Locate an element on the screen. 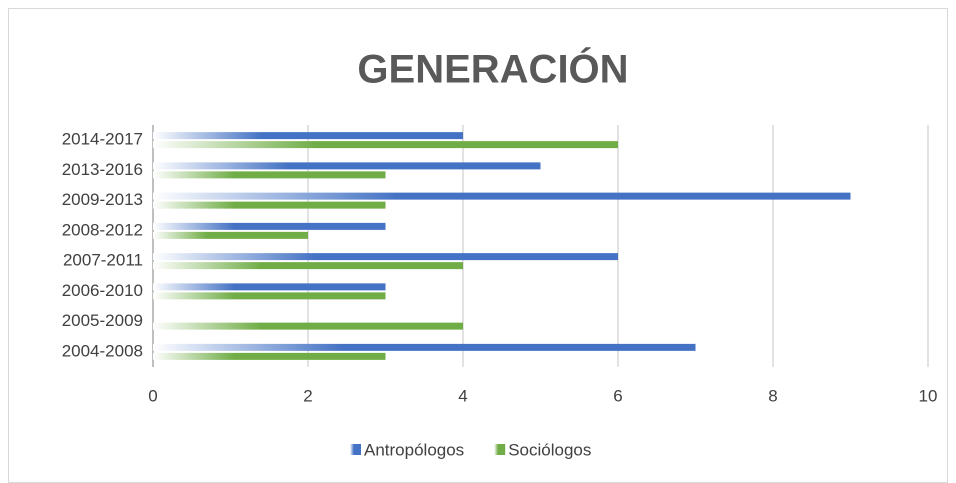  y-tick-label: 2007-2011 is located at coordinates (103, 260).